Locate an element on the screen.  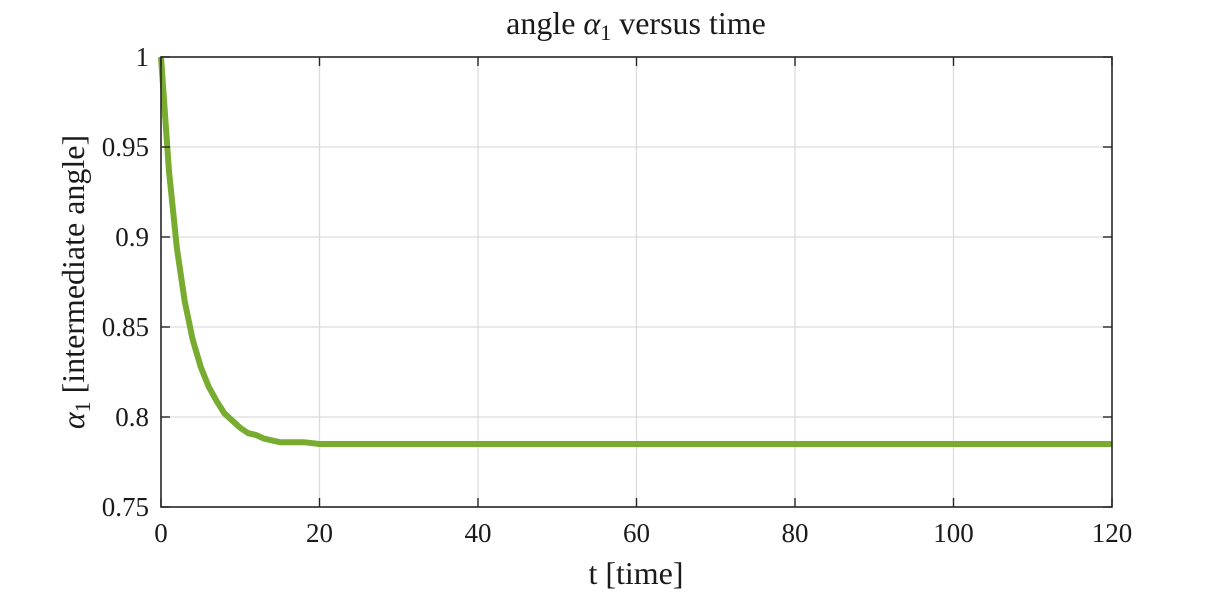
y-axis-label: α1 [intermediate angle] is located at coordinates (75, 282).